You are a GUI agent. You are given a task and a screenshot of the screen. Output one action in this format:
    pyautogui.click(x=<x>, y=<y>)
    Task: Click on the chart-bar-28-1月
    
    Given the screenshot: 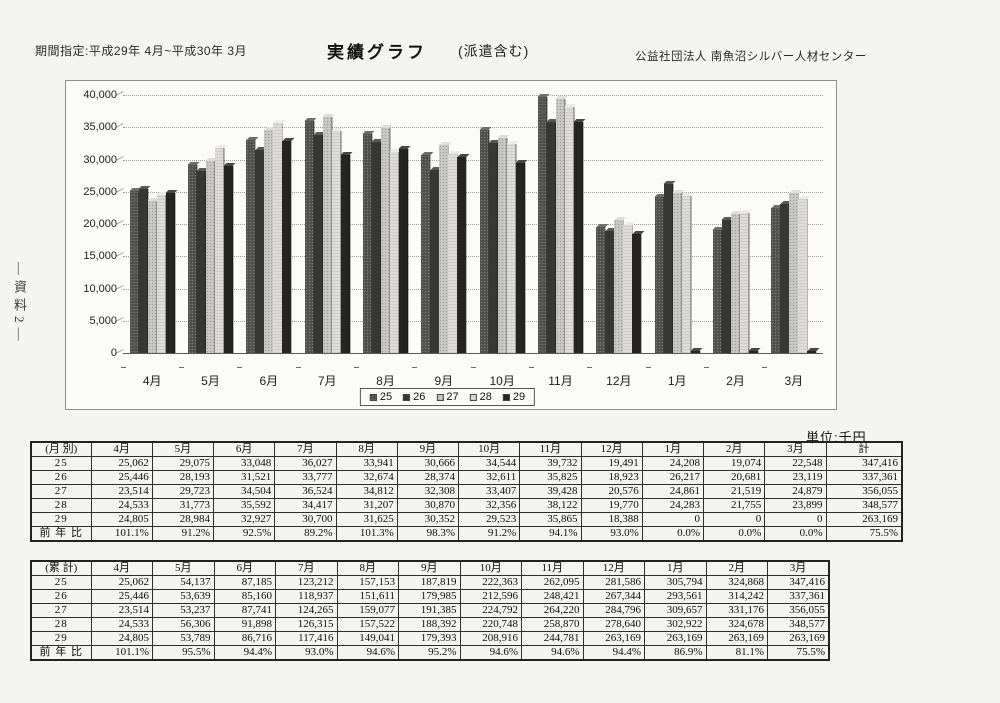 What is the action you would take?
    pyautogui.click(x=686, y=274)
    